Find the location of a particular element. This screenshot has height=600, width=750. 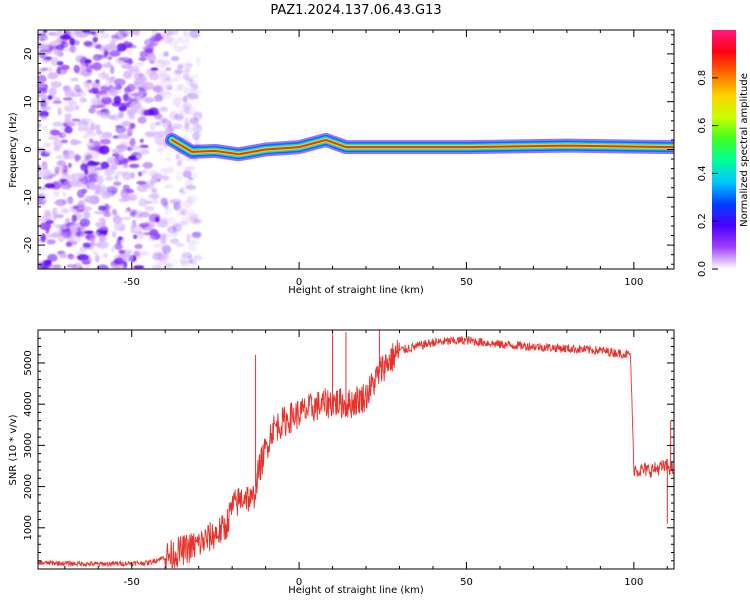

spectrogram-x-tick-label: 0 is located at coordinates (299, 282).